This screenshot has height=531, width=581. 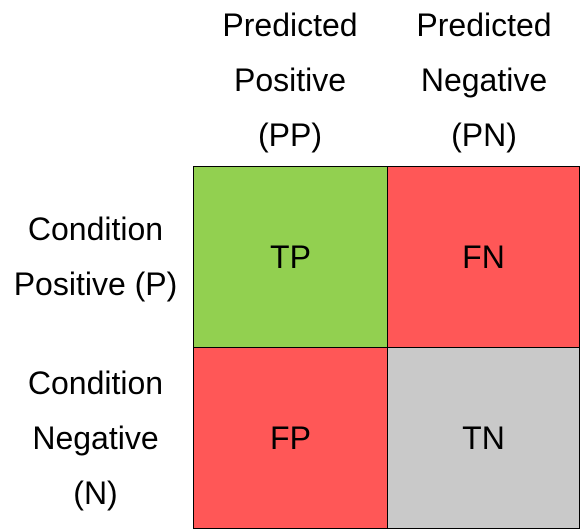 I want to click on row-header-condition-positive: Condition Positive (P), so click(x=95, y=256).